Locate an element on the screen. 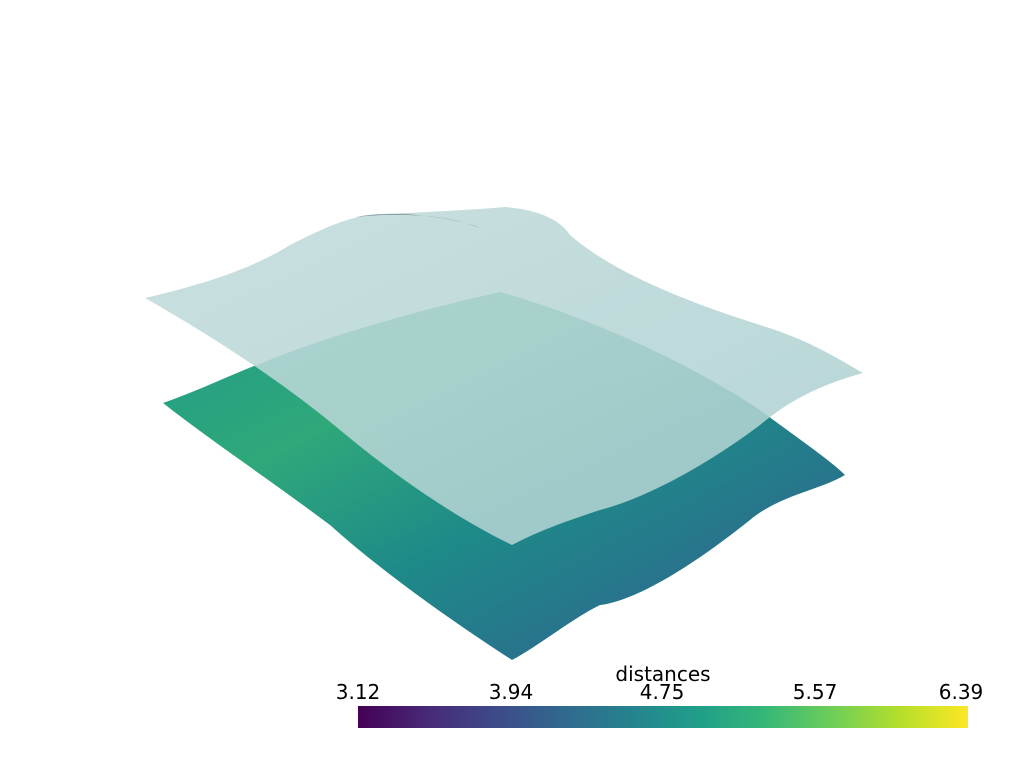 This screenshot has height=768, width=1024. tick-label: 3.94 is located at coordinates (511, 692).